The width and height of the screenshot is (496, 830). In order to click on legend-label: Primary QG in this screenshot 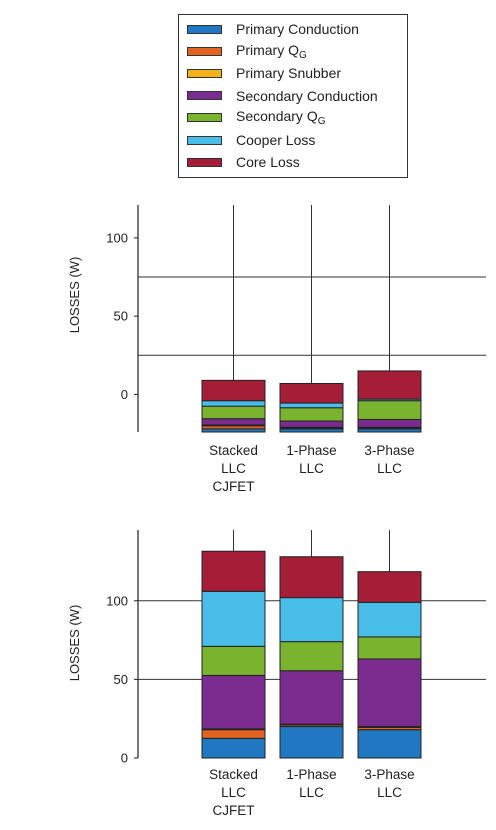, I will do `click(271, 51)`.